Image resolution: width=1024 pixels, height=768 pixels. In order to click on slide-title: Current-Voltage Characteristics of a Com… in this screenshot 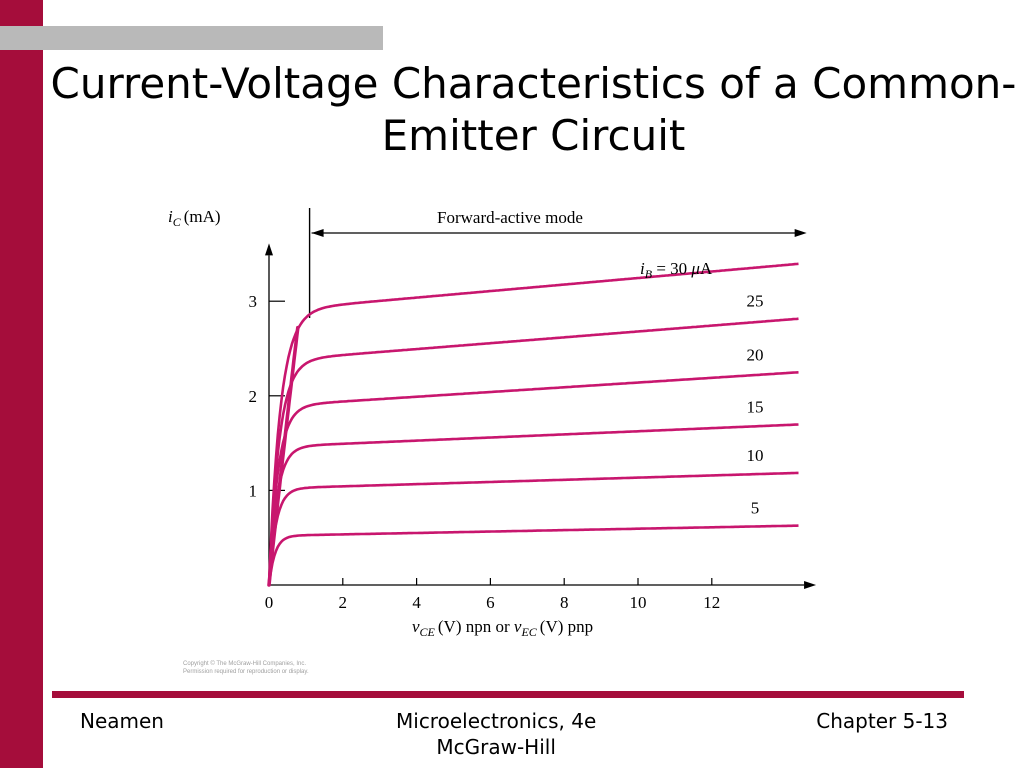, I will do `click(533, 109)`.